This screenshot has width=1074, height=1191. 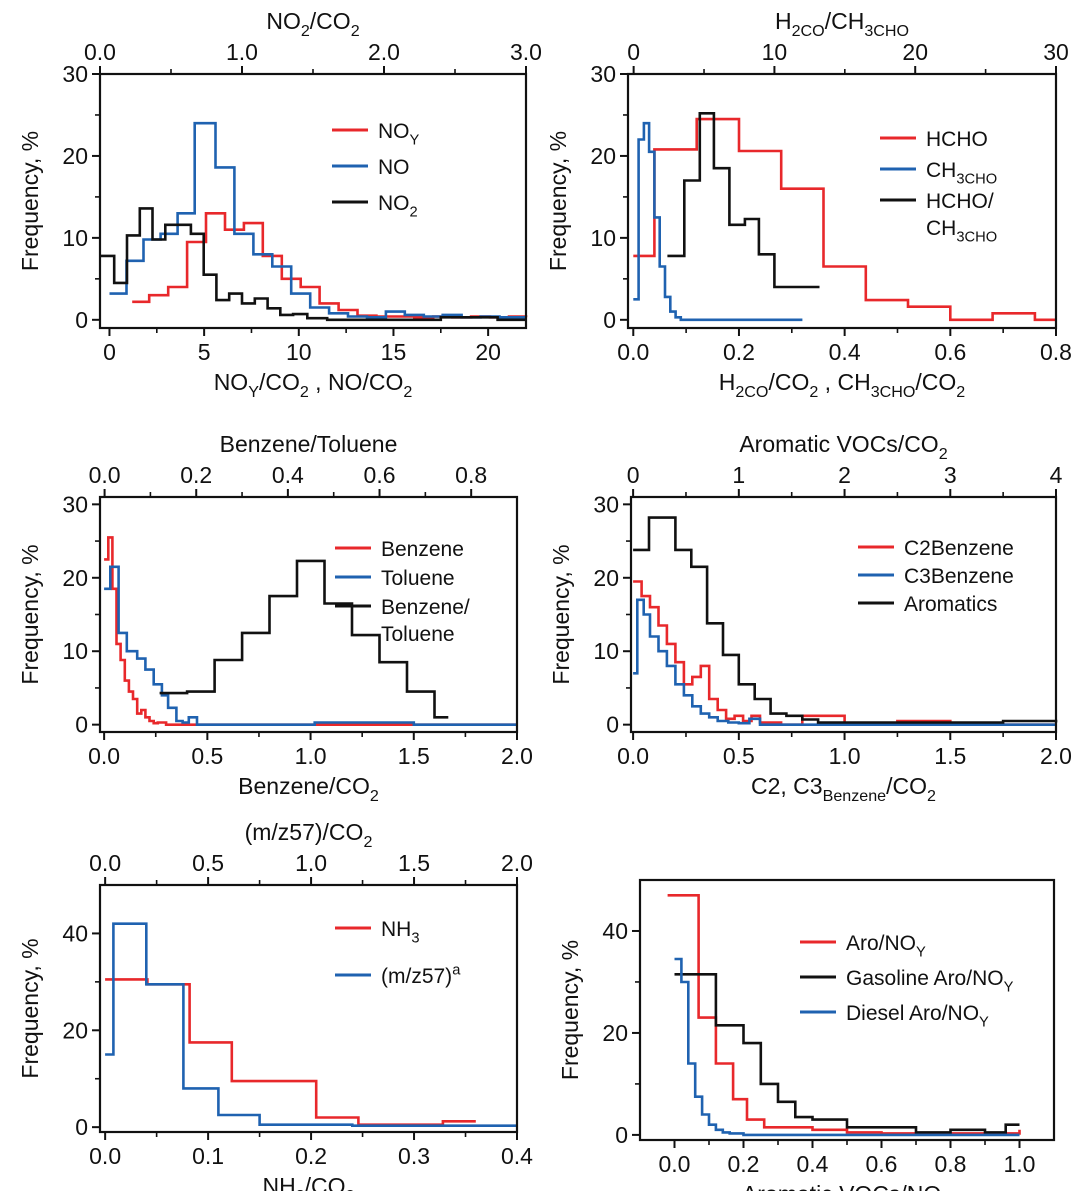 What do you see at coordinates (738, 475) in the screenshot?
I see `top-tick-label: 1` at bounding box center [738, 475].